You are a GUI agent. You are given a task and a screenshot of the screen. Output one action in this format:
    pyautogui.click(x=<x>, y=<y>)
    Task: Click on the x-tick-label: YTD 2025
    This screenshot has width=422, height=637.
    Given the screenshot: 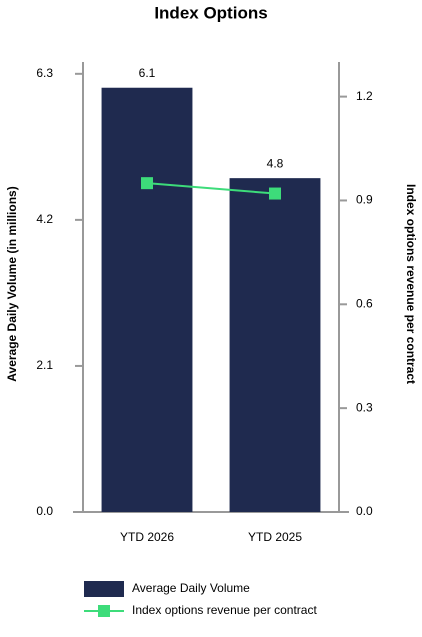 What is the action you would take?
    pyautogui.click(x=275, y=537)
    